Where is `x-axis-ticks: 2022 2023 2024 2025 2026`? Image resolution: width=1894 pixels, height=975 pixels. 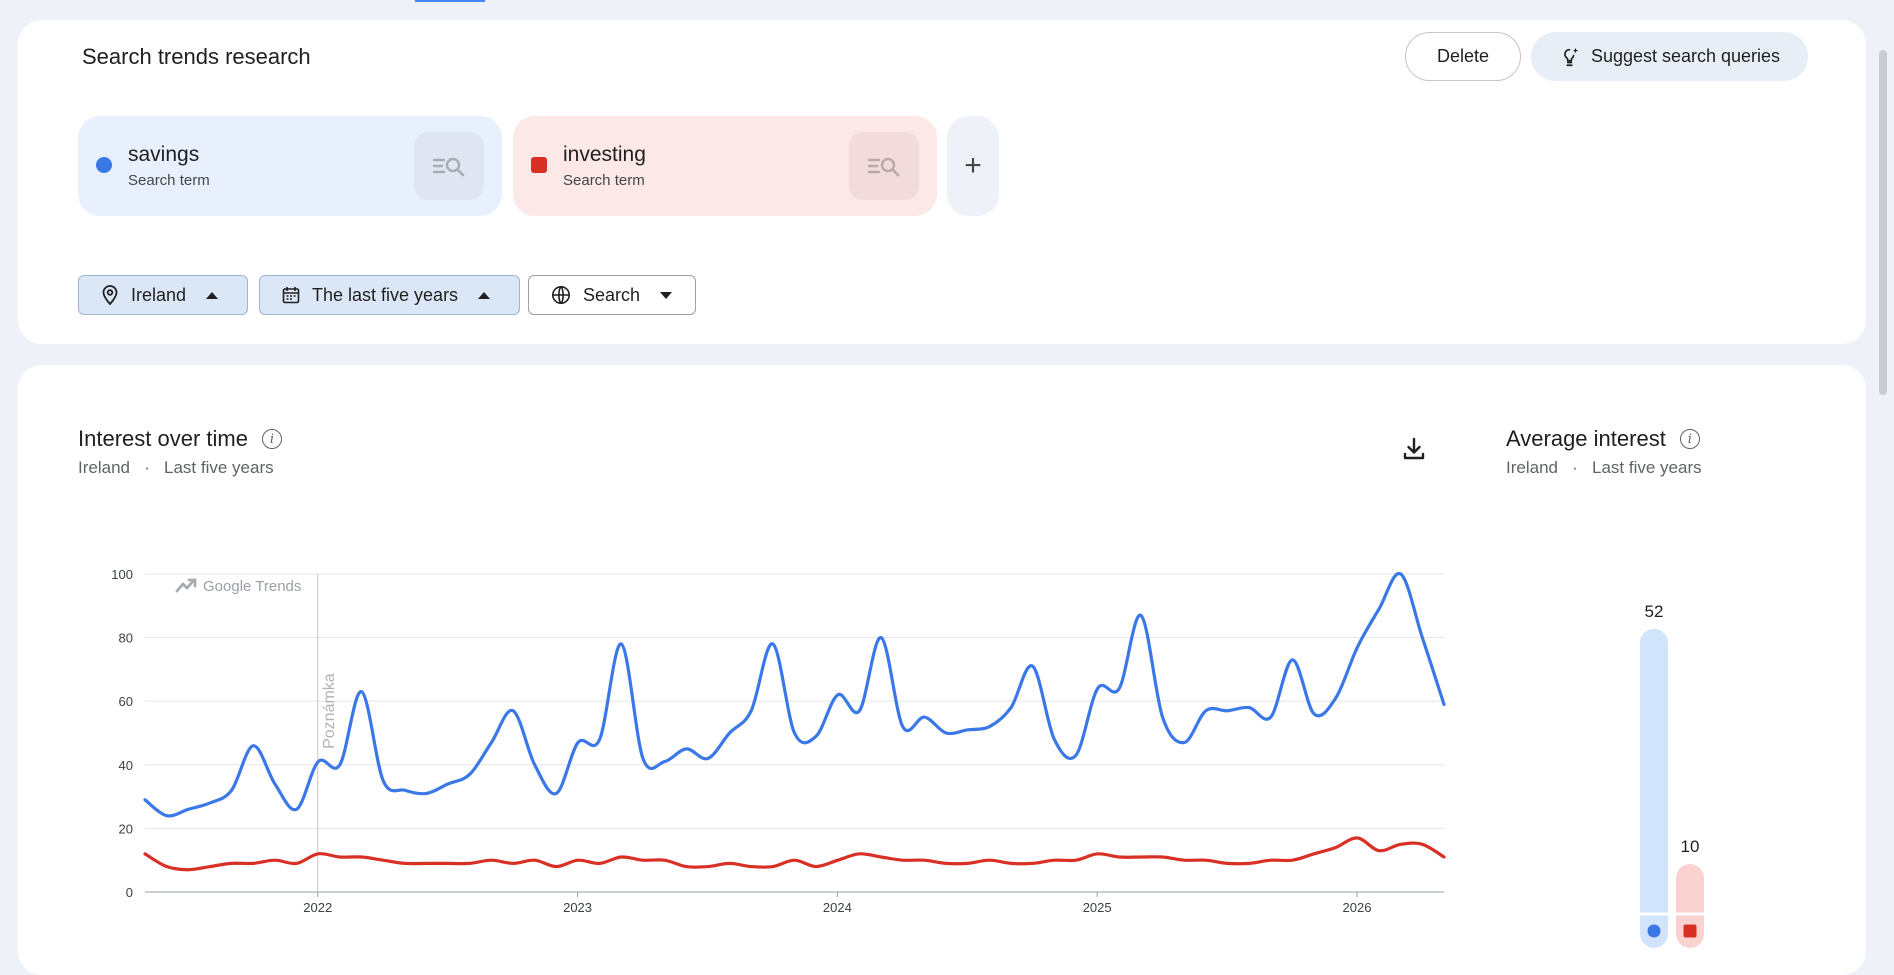
x-axis-ticks: 2022 2023 2024 2025 2026 is located at coordinates (837, 903).